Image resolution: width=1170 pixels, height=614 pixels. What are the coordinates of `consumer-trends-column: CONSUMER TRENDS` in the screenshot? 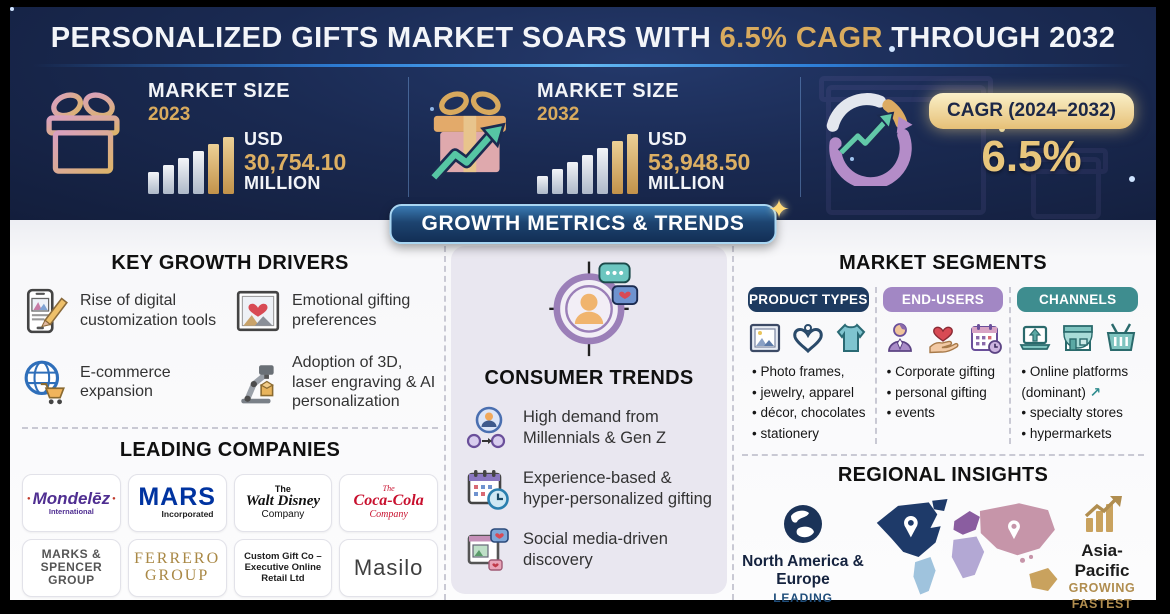 It's located at (589, 423).